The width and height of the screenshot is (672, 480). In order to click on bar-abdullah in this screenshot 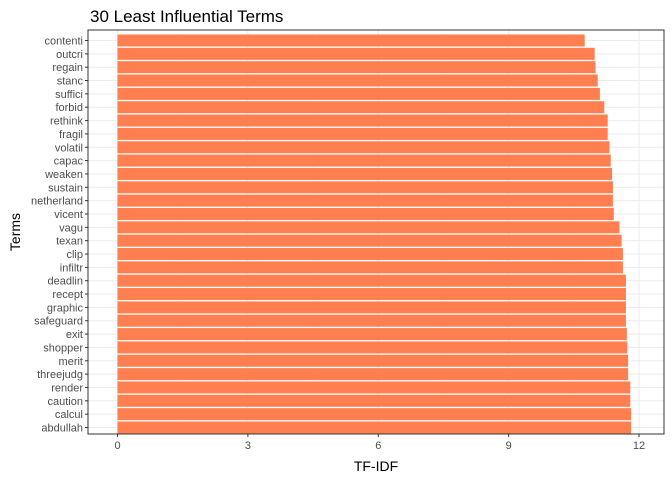, I will do `click(374, 427)`.